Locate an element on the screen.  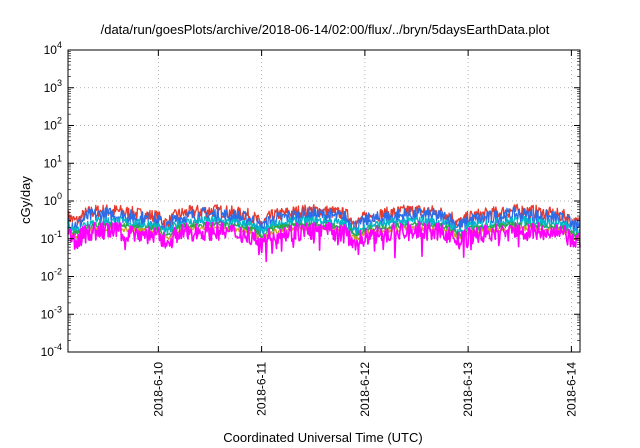
series-line is located at coordinates (324, 241).